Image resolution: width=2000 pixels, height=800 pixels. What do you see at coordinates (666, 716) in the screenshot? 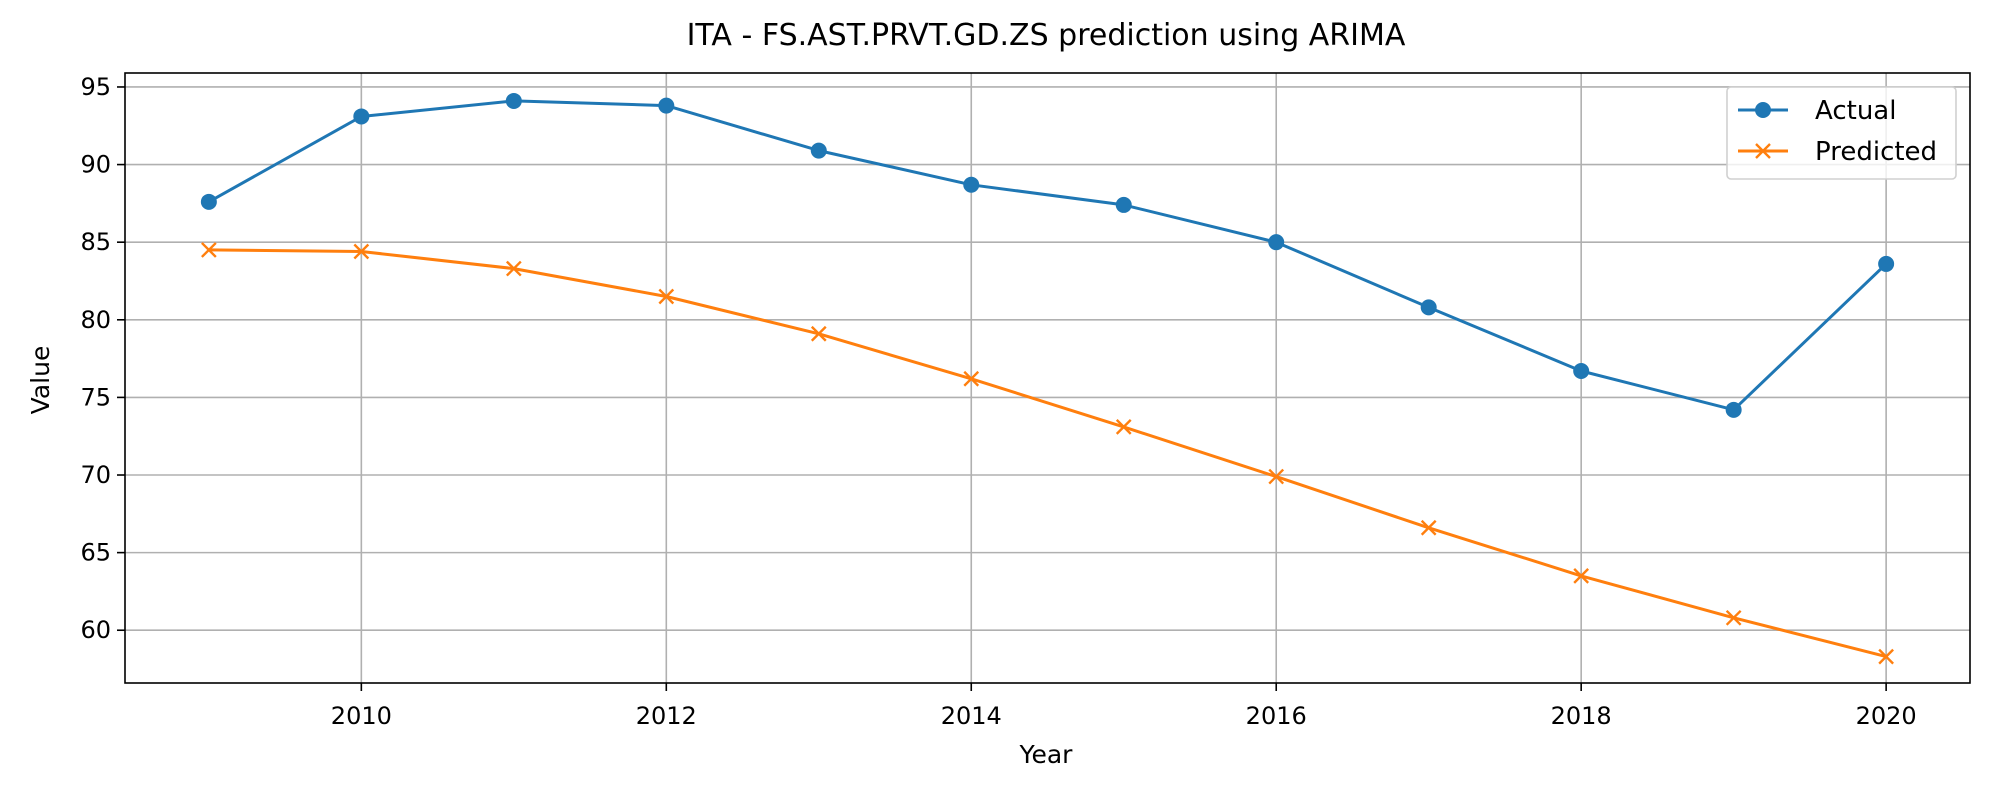
I see `x-tick-label: 2012` at bounding box center [666, 716].